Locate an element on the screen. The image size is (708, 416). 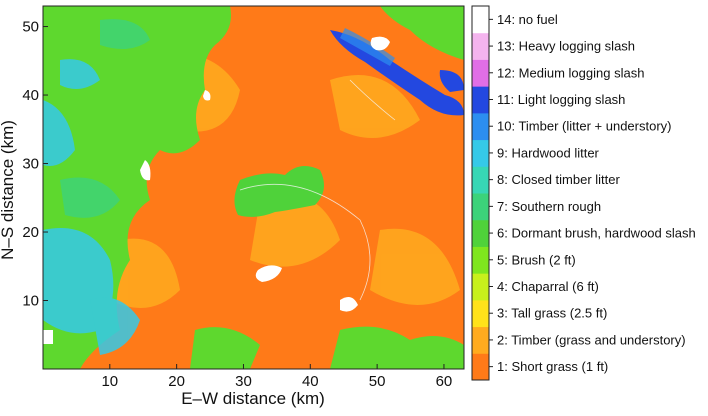
colorbar-label-4: 4: Chaparral (6 ft) is located at coordinates (548, 286).